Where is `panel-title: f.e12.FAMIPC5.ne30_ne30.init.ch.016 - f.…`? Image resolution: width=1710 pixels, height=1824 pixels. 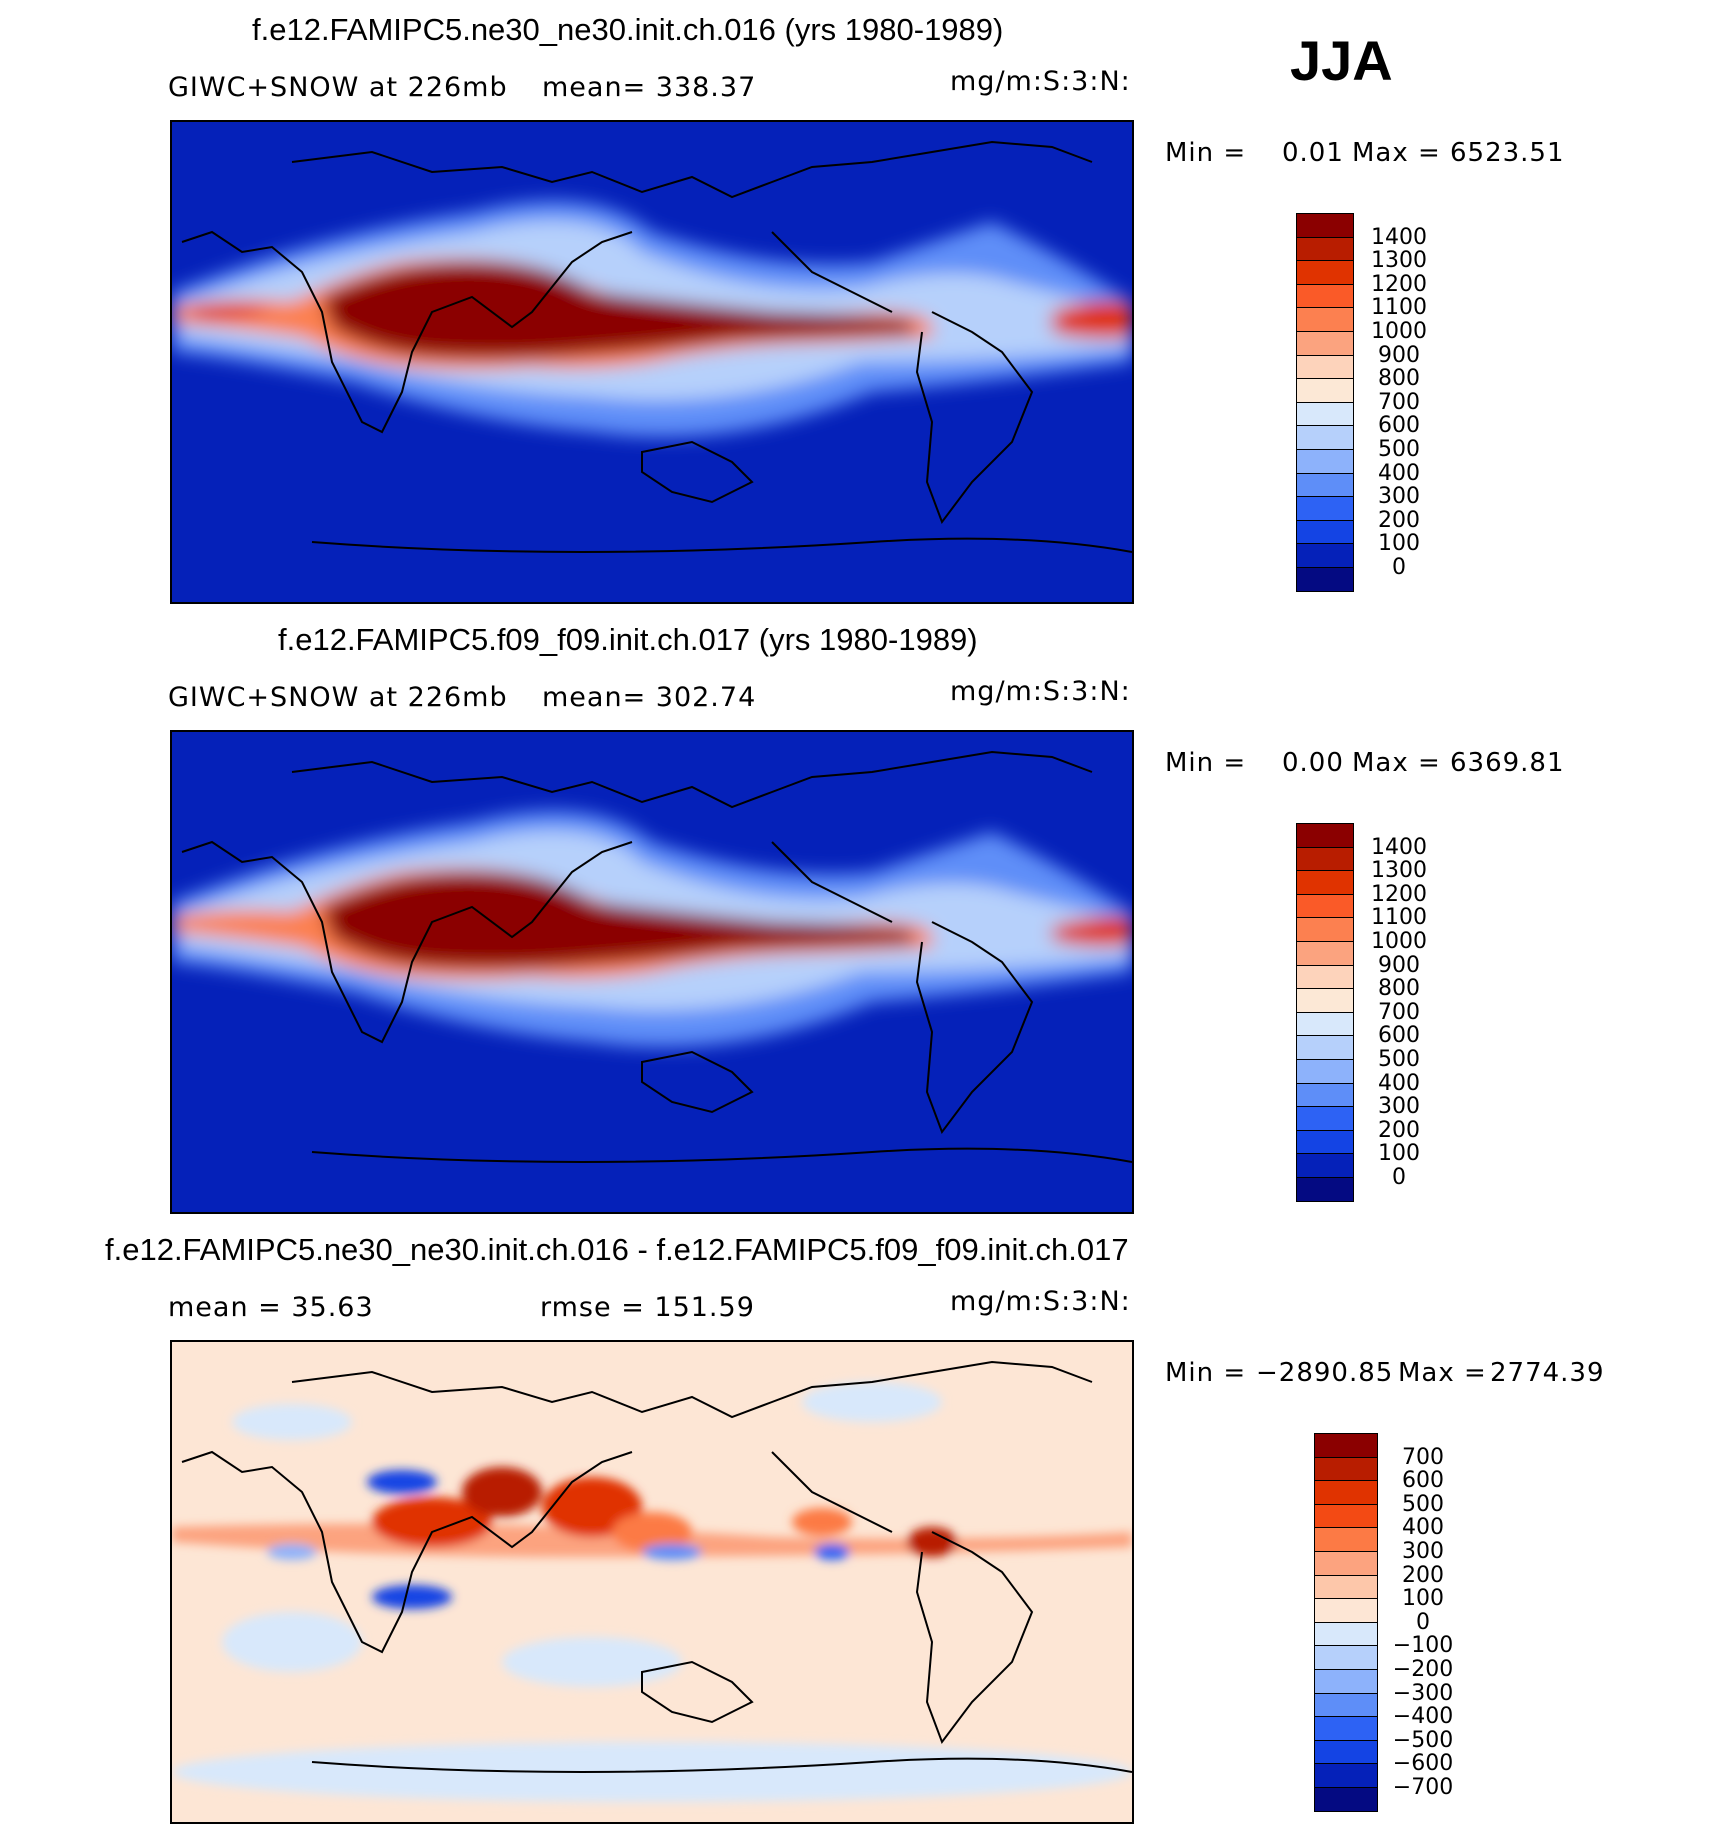 panel-title: f.e12.FAMIPC5.ne30_ne30.init.ch.016 - f.… is located at coordinates (617, 1249).